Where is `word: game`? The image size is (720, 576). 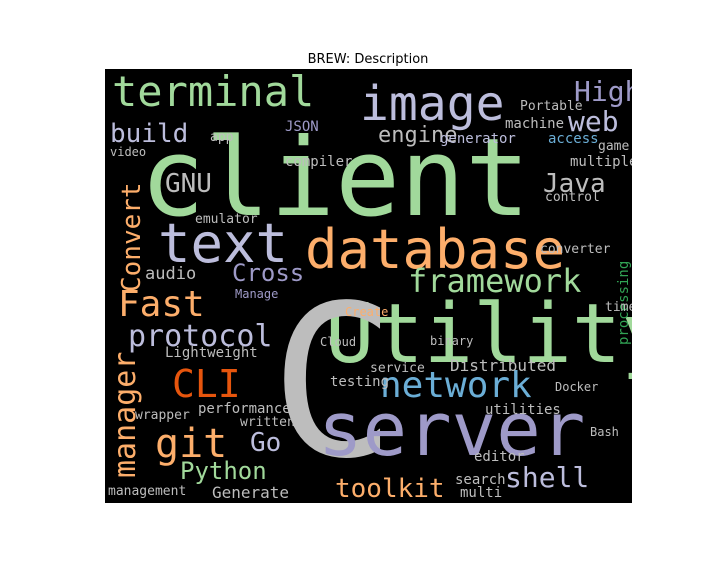 word: game is located at coordinates (613, 146).